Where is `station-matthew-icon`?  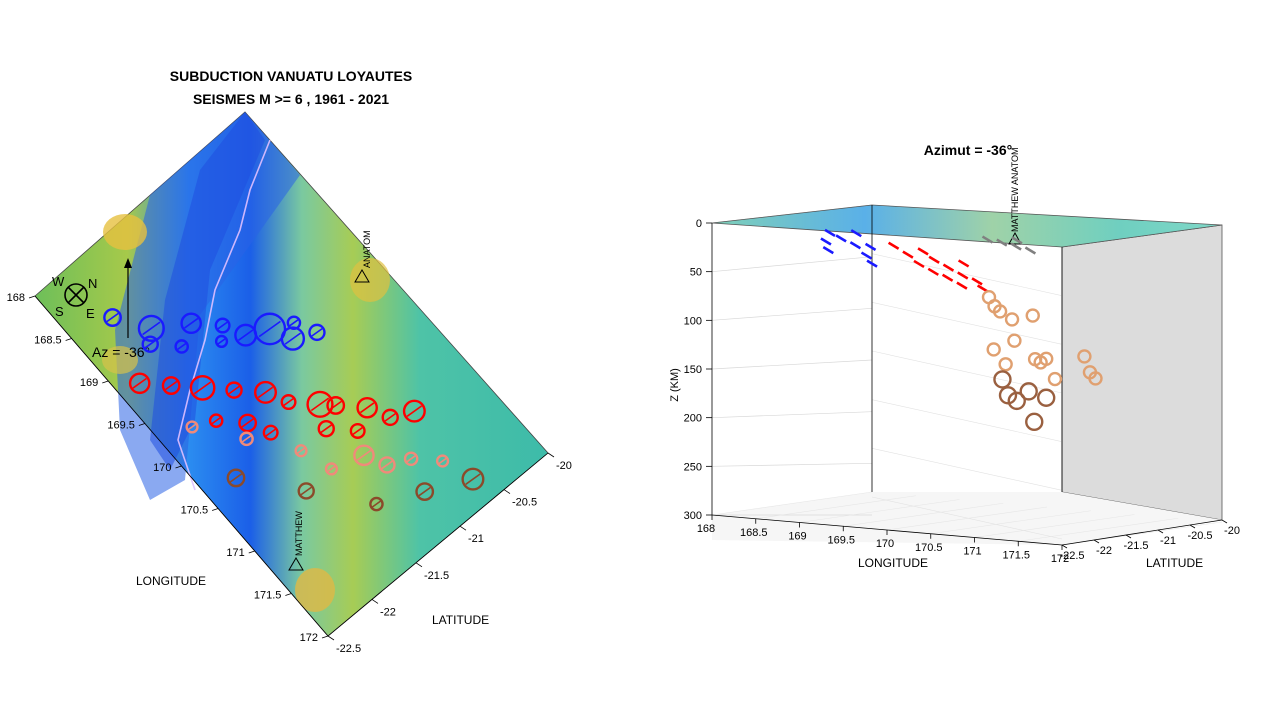 station-matthew-icon is located at coordinates (296, 564).